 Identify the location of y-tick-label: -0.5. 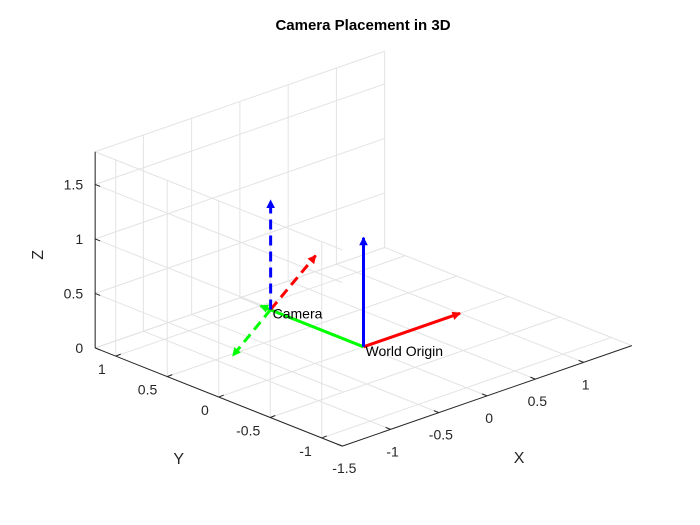
(248, 431).